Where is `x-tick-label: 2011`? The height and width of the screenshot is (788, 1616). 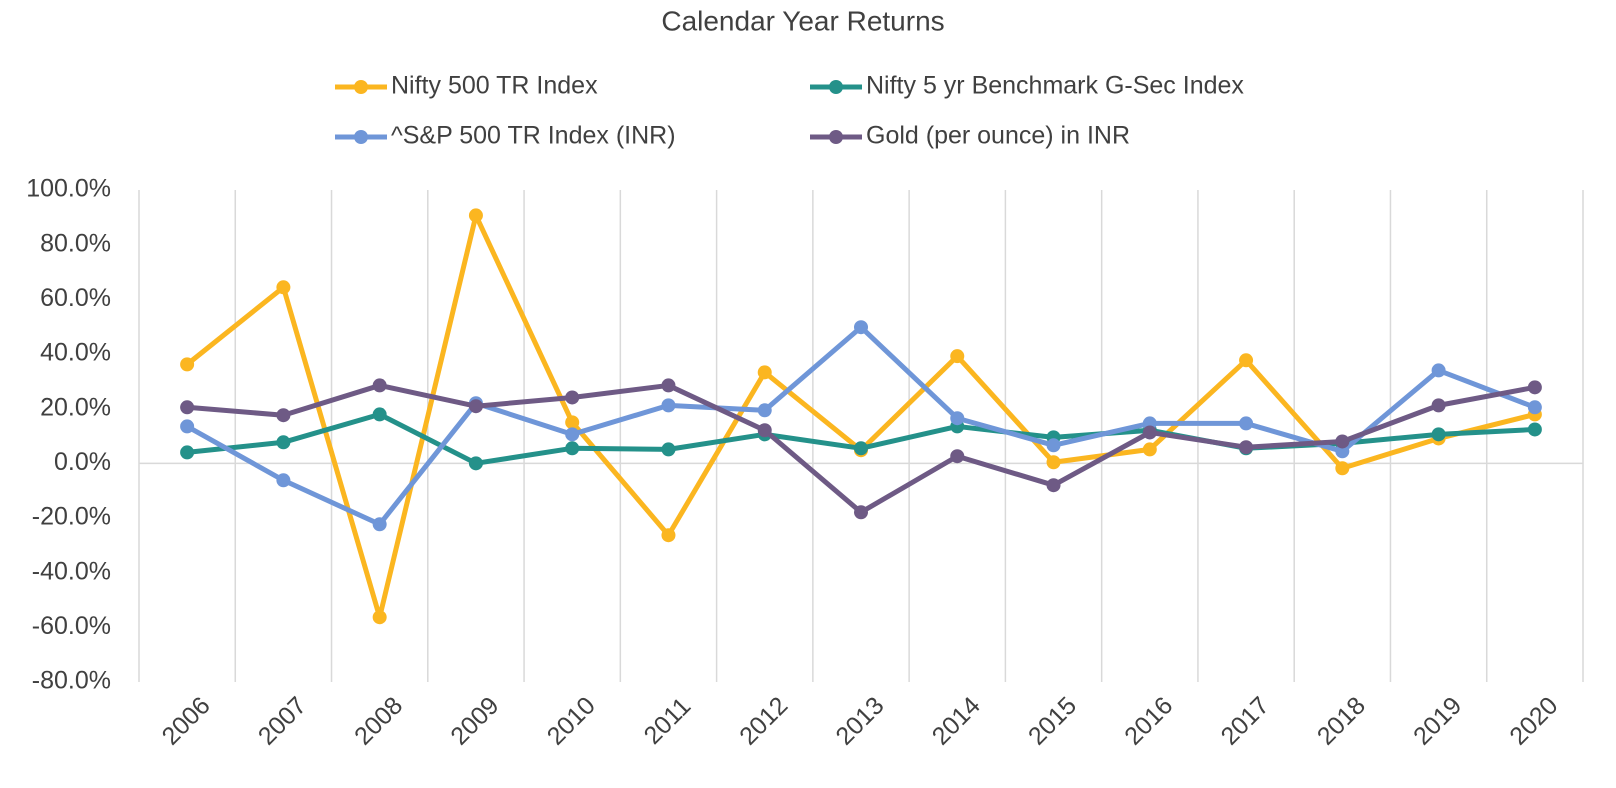
x-tick-label: 2011 is located at coordinates (668, 721).